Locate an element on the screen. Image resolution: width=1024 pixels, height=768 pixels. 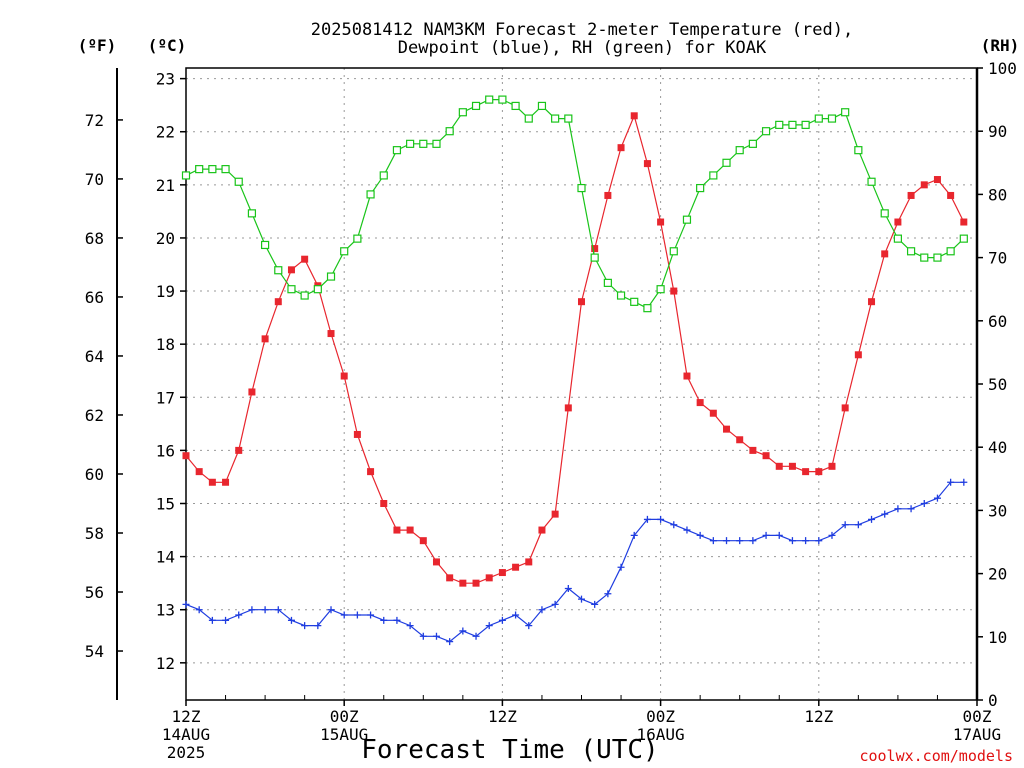
fahrenheit-unit-label: (ºF) is located at coordinates (97, 45).